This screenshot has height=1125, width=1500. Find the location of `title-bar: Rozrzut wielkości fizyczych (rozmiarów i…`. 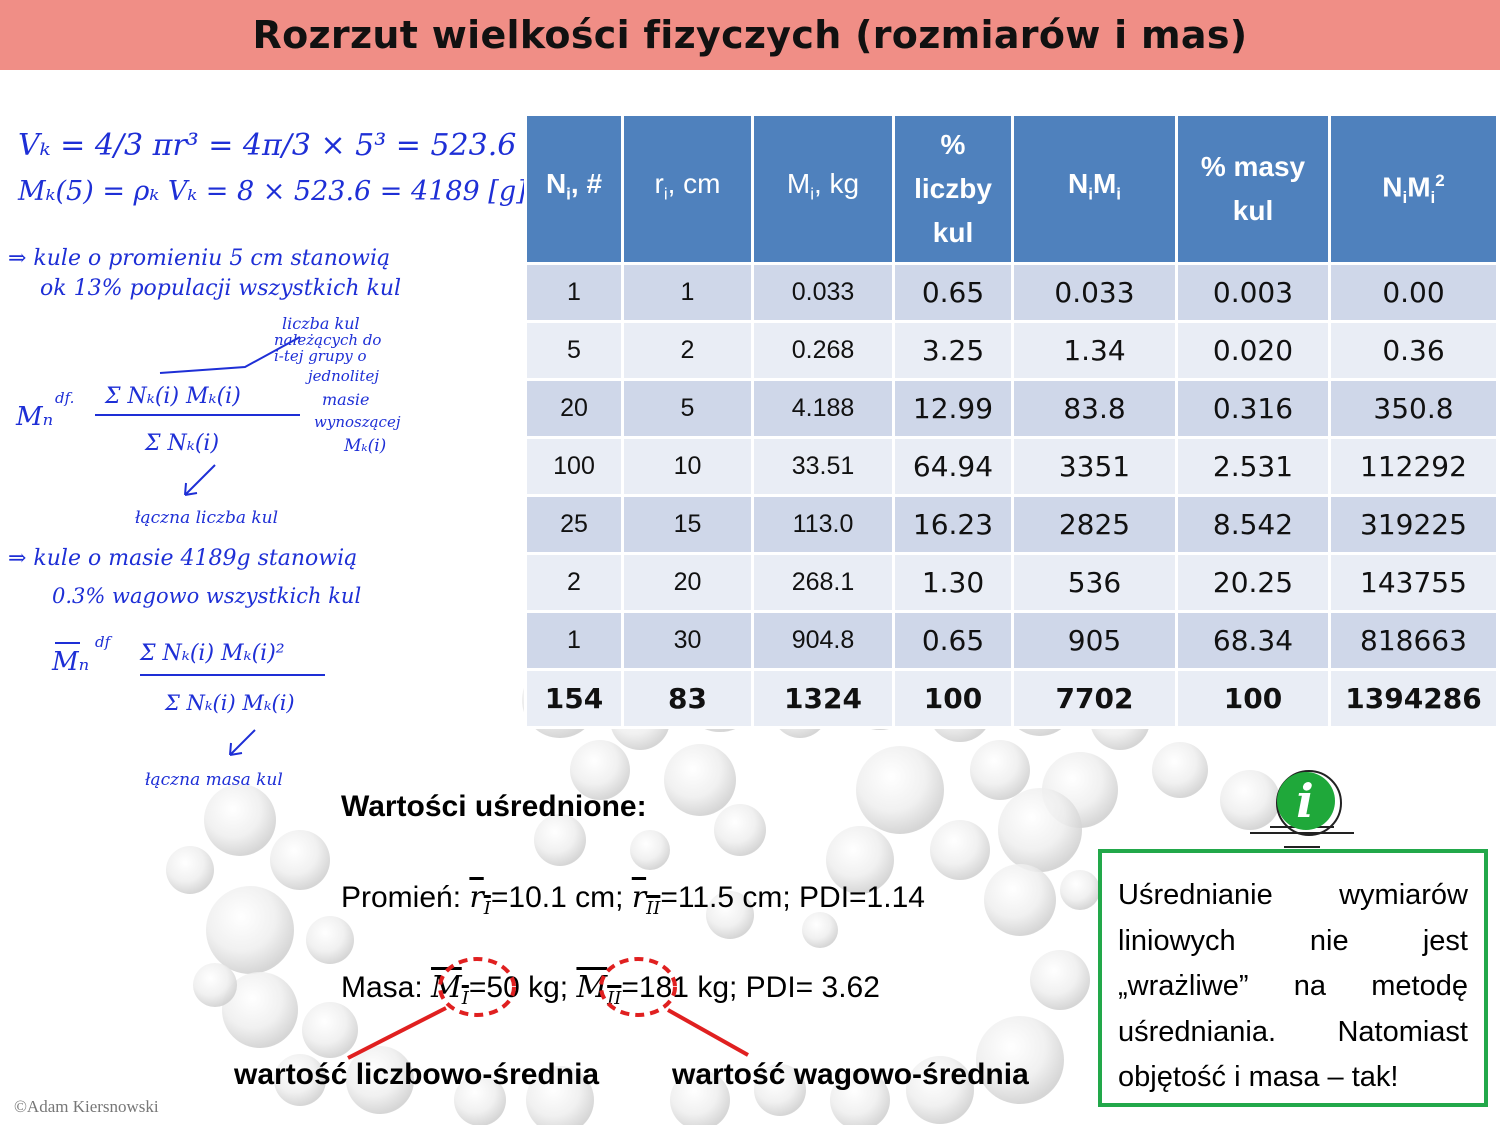

title-bar: Rozrzut wielkości fizyczych (rozmiarów i… is located at coordinates (750, 35).